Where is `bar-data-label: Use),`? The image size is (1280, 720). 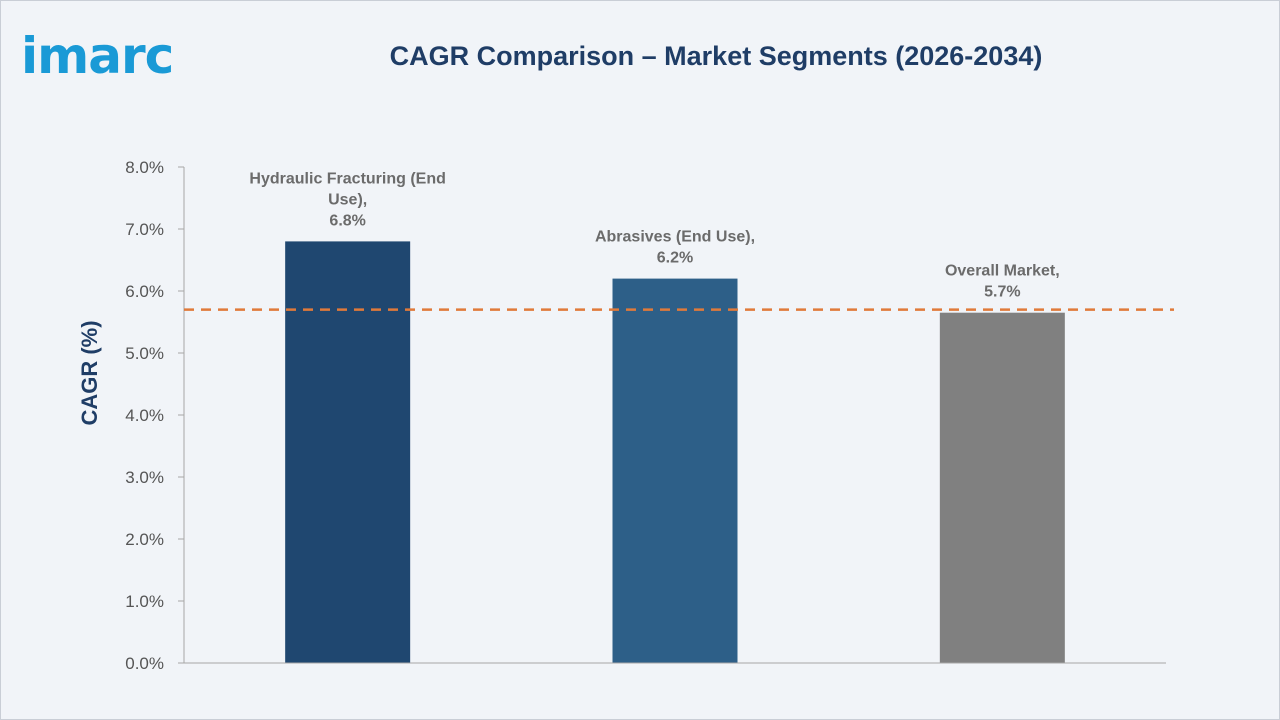 bar-data-label: Use), is located at coordinates (347, 199).